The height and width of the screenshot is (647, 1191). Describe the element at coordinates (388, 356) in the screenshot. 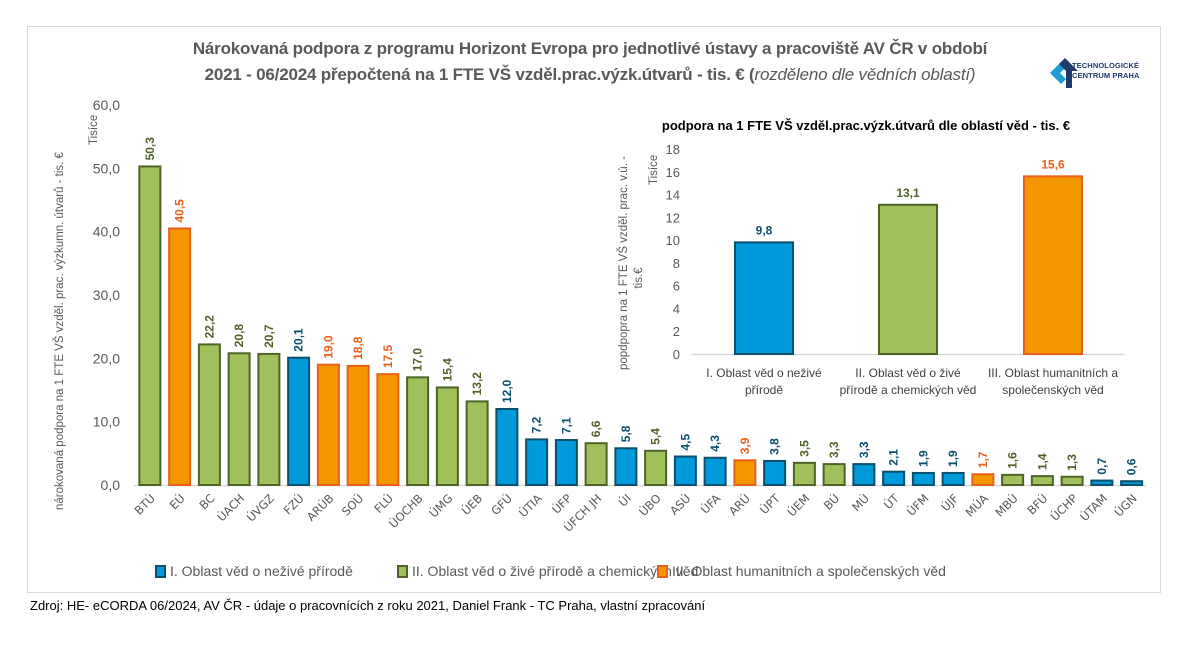

I see `main-value-label: 17,5` at that location.